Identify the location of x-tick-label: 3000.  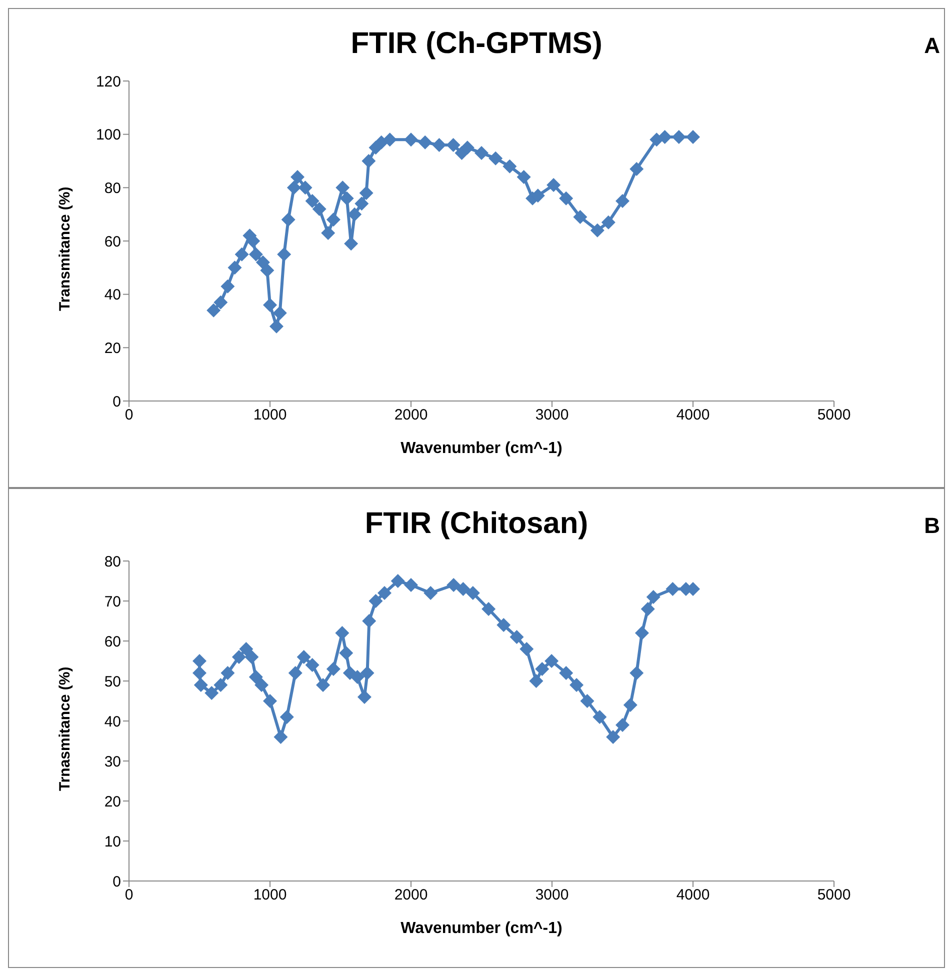
(552, 895).